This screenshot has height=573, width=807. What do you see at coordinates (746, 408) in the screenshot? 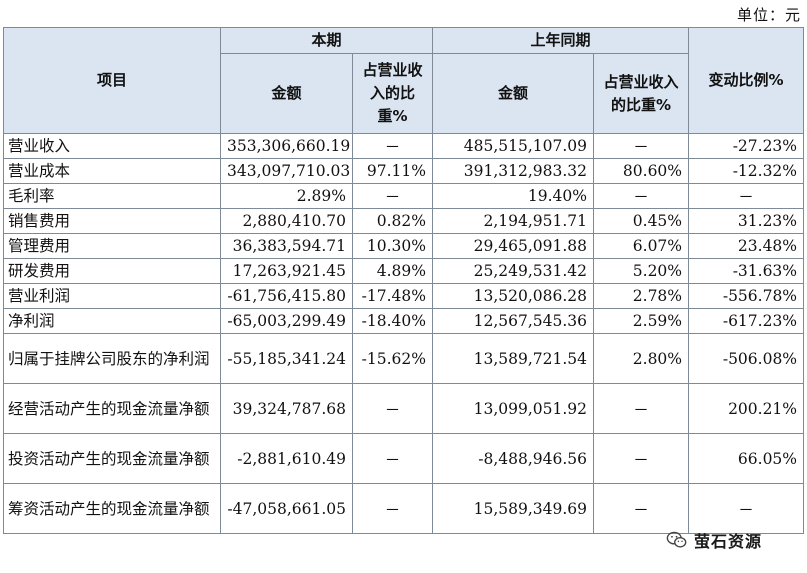
I see `row-change-ratio: 200.21%` at bounding box center [746, 408].